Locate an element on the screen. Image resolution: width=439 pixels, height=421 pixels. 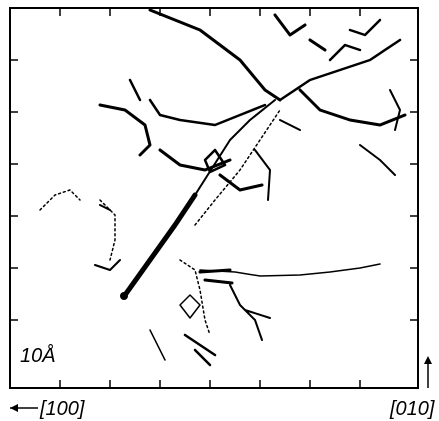
atom is located at coordinates (124, 296).